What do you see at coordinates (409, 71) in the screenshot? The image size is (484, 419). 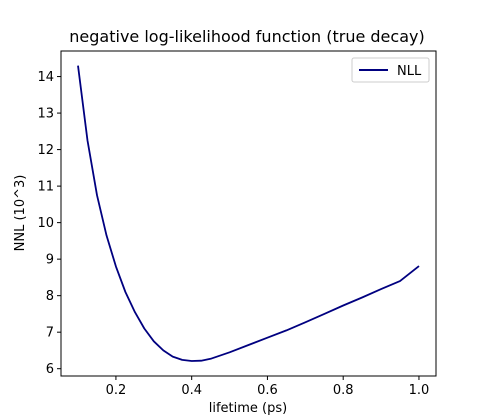 I see `legend-label-nll: NLL` at bounding box center [409, 71].